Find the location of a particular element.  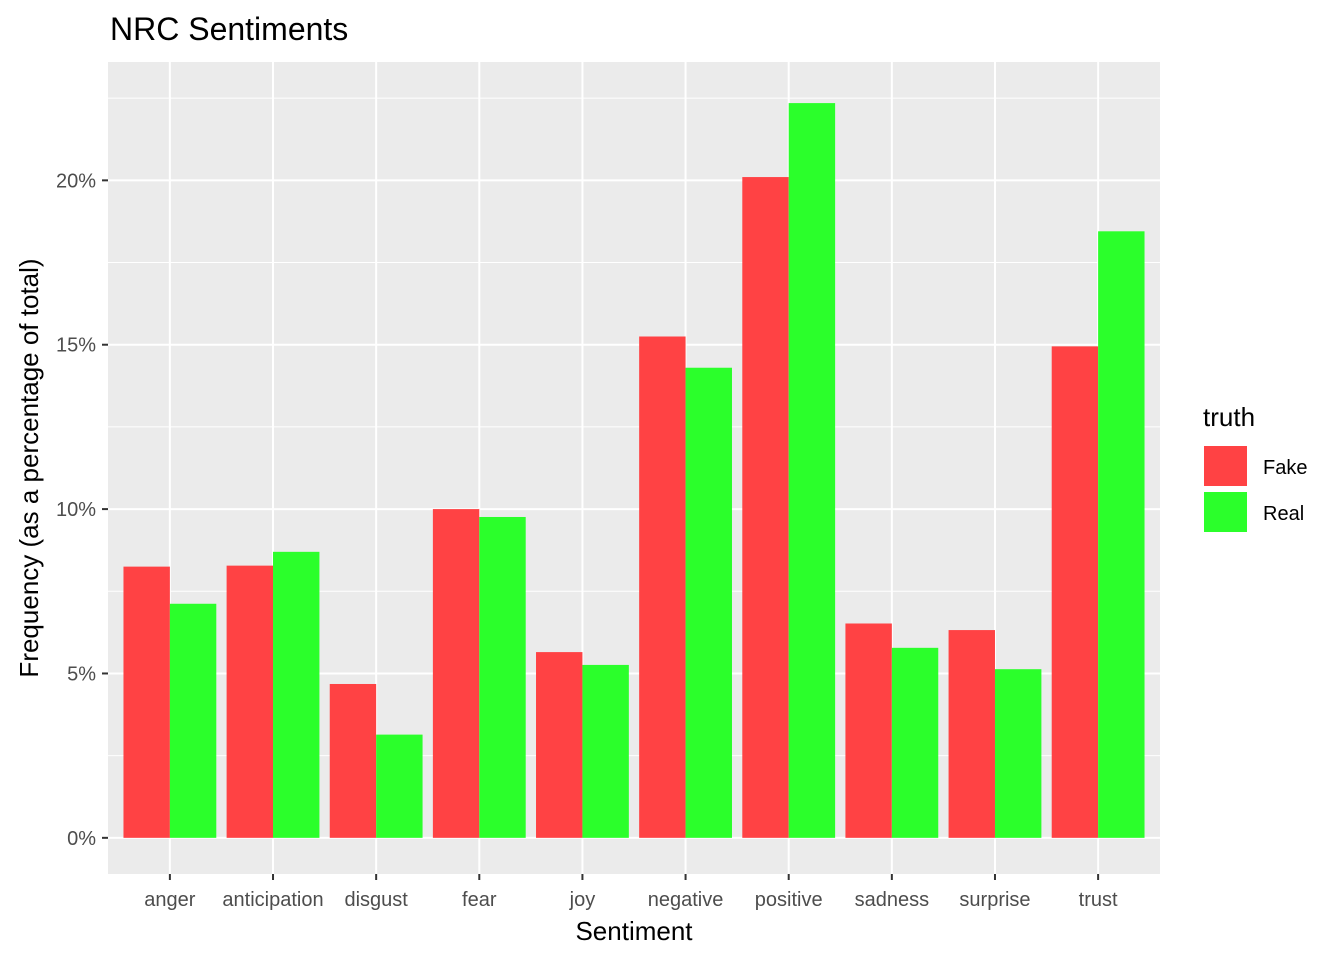

bar-real-joy is located at coordinates (605, 751).